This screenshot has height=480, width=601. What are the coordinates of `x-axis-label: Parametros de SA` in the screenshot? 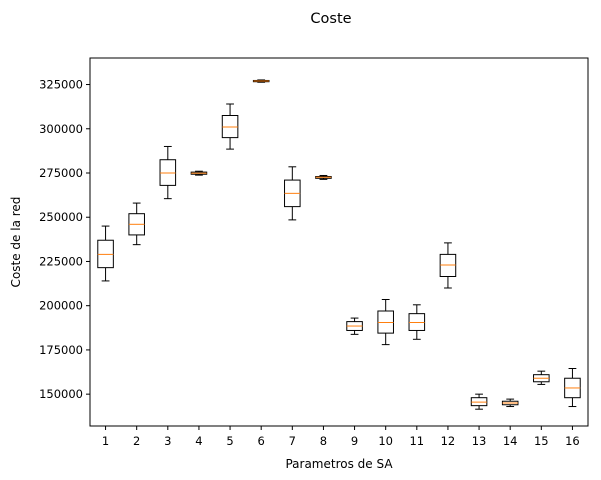 It's located at (339, 464).